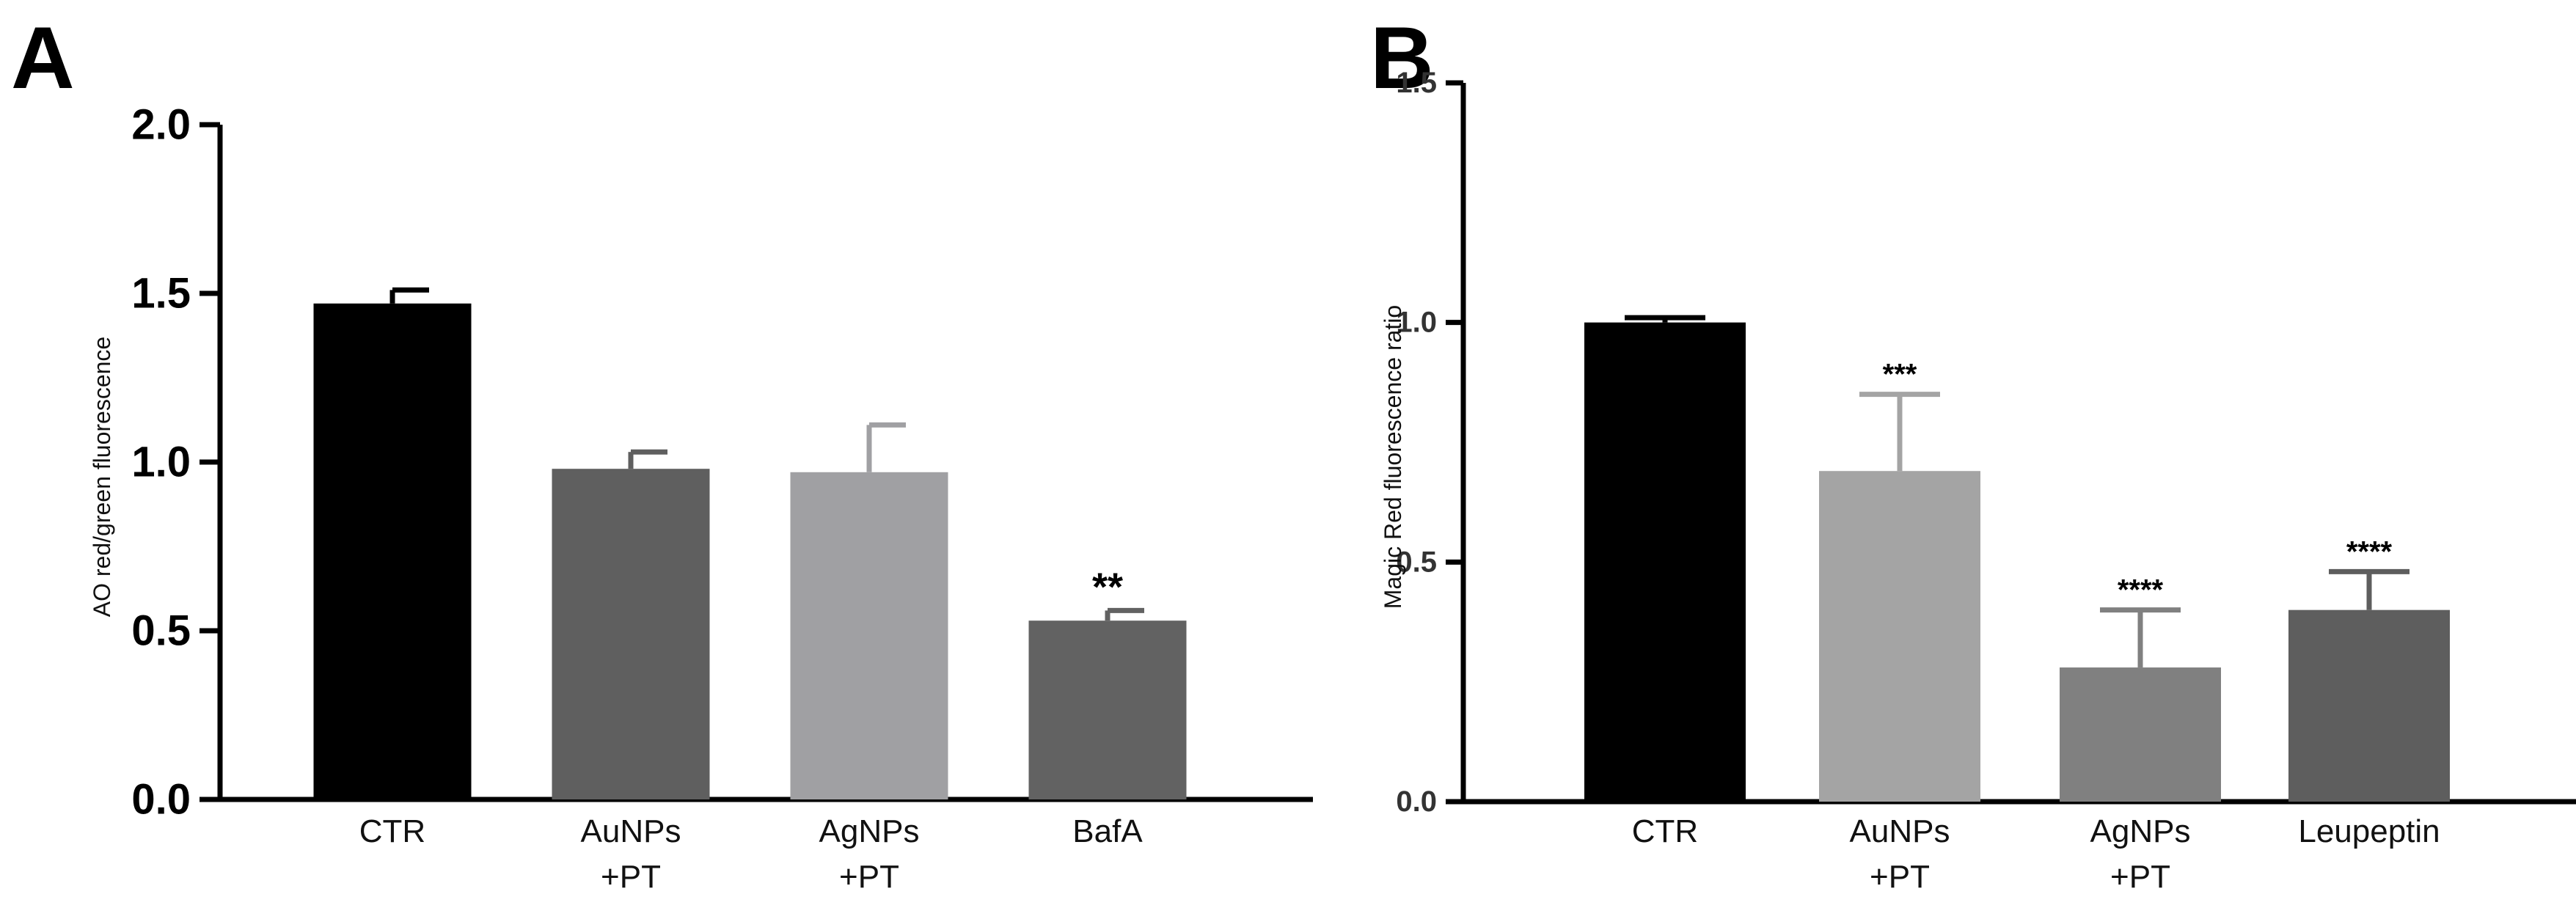  I want to click on x-tick-label: Leupeptin, so click(2369, 831).